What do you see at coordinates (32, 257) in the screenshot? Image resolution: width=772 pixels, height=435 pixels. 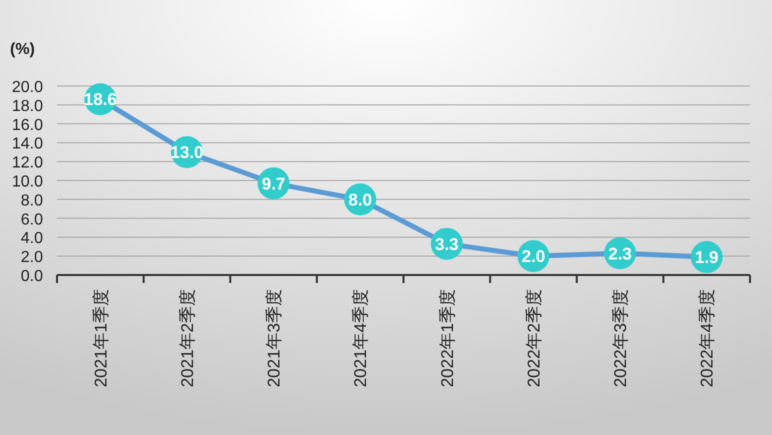 I see `y-tick-label: 2.0` at bounding box center [32, 257].